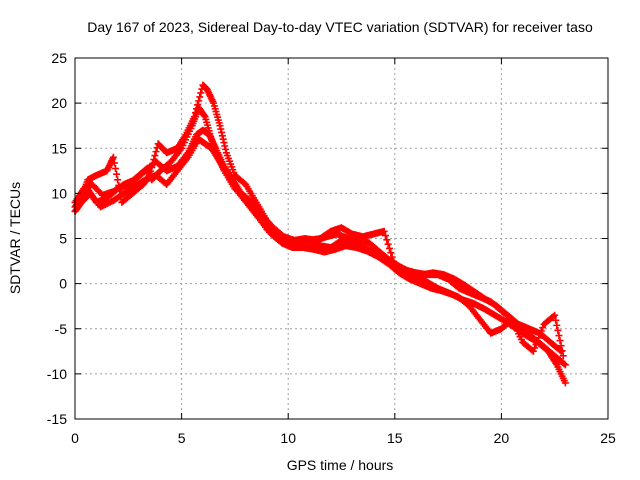 The width and height of the screenshot is (640, 480). Describe the element at coordinates (59, 103) in the screenshot. I see `y-tick-label: 20` at that location.